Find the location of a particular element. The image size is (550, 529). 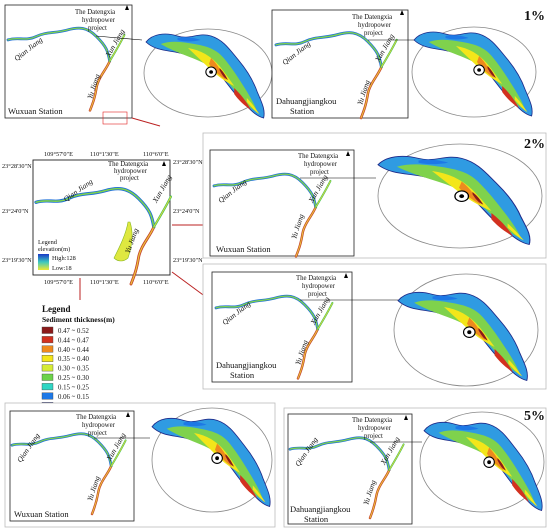

coord-top-1: 110°1'30"E is located at coordinates (104, 154).